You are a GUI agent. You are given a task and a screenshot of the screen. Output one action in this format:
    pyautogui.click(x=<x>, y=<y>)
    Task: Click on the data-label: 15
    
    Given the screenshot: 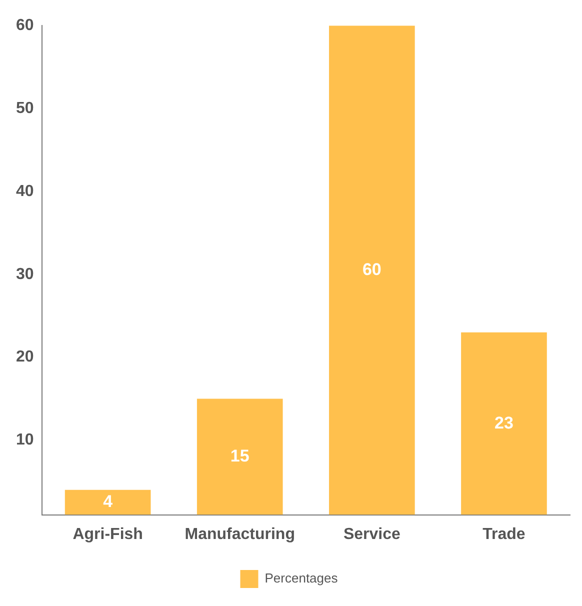 What is the action you would take?
    pyautogui.click(x=240, y=456)
    